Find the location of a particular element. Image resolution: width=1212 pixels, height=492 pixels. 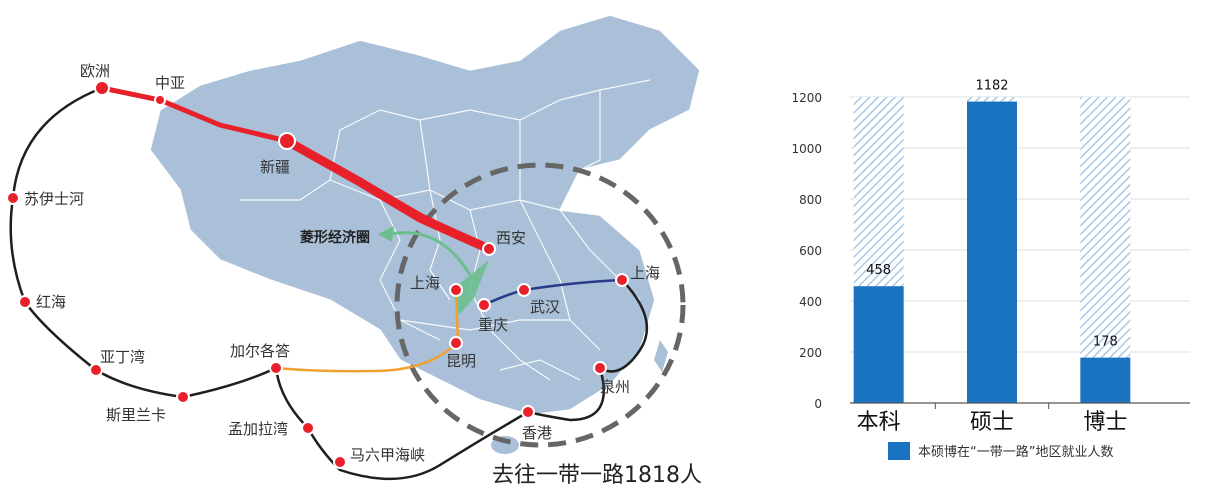

legend-label: 本硕博在“一带一路”地区就业人数 is located at coordinates (1015, 452).